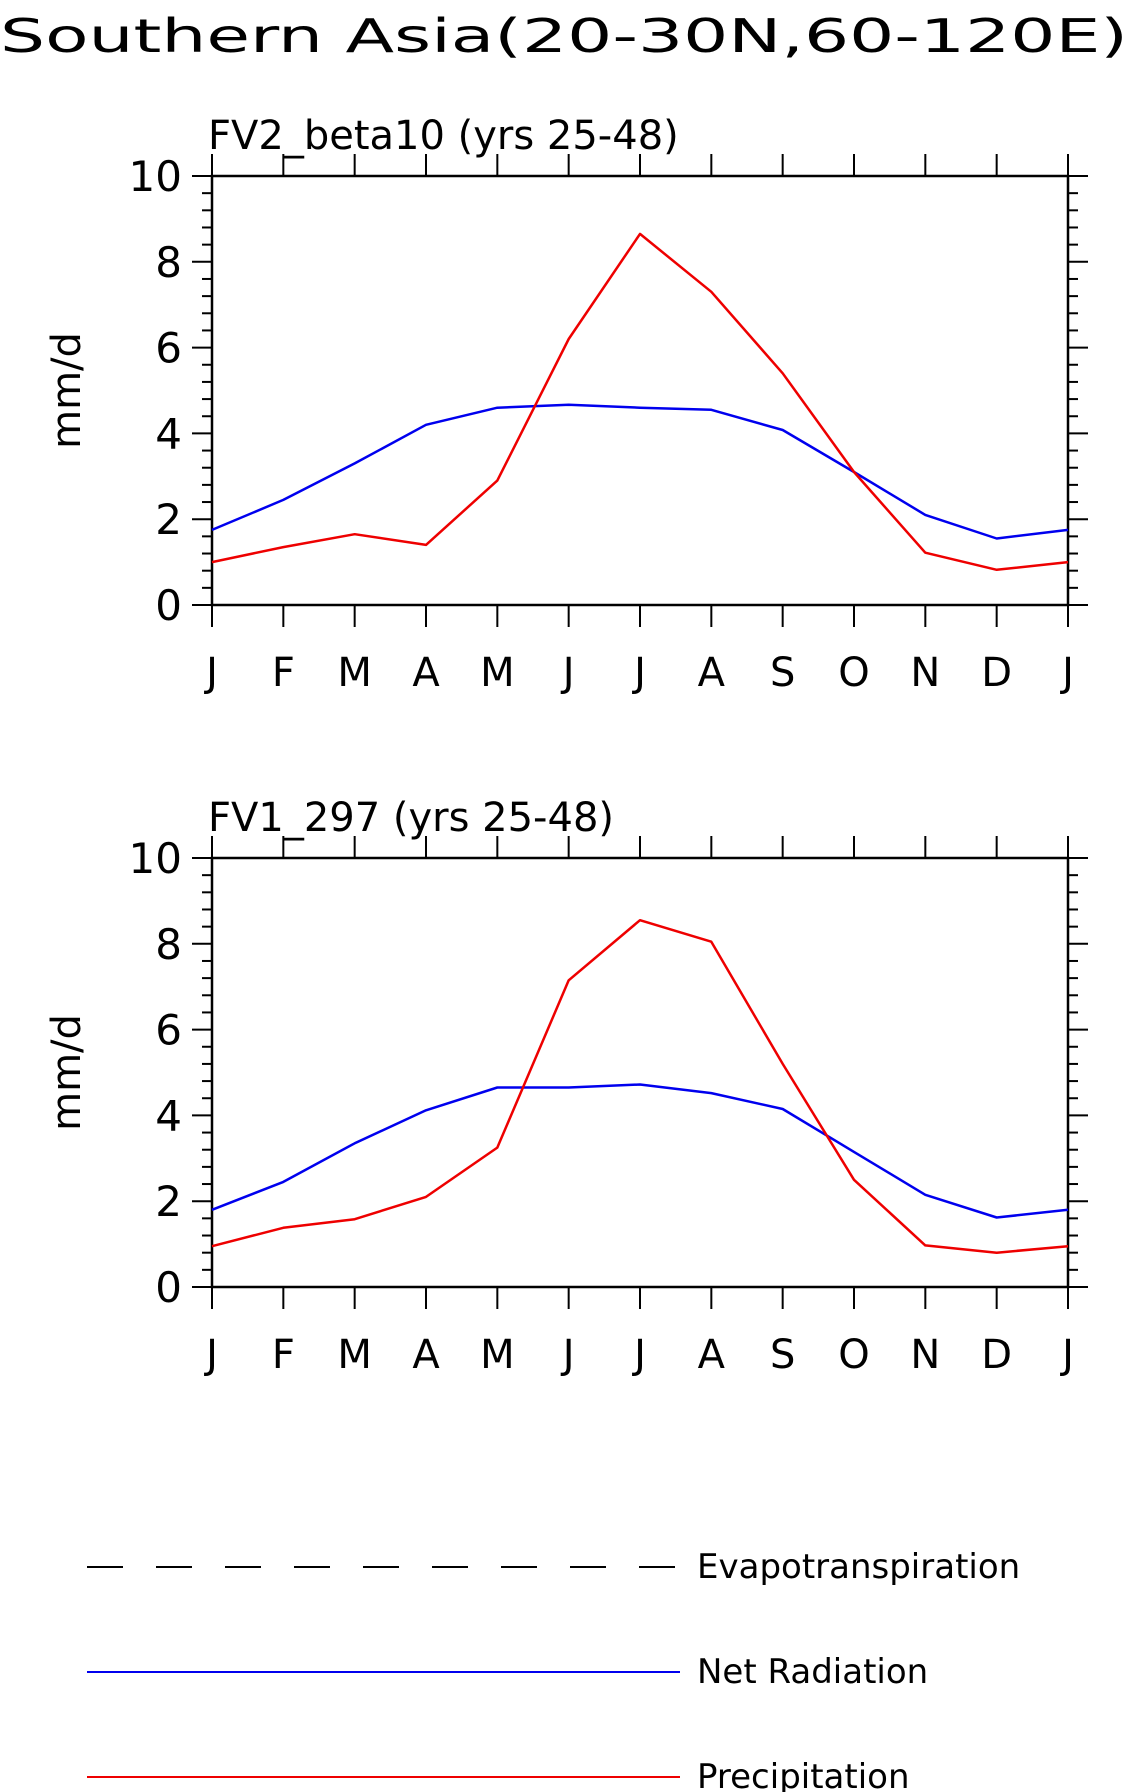 The width and height of the screenshot is (1130, 1792). Describe the element at coordinates (553, 1567) in the screenshot. I see `legend-item-evapotranspiration: Evapotranspiration` at that location.